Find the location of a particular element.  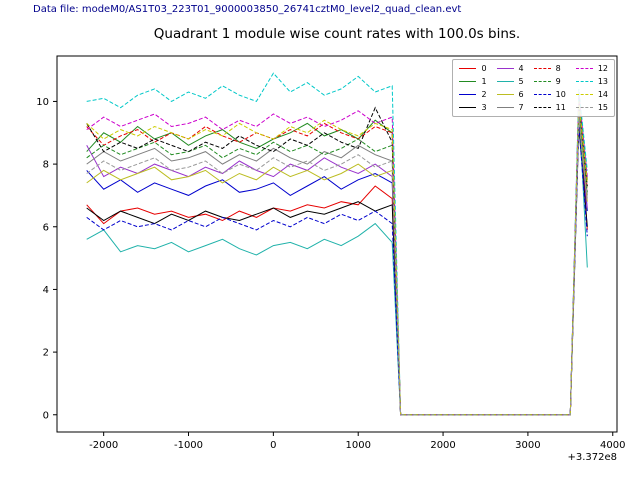

y-tick-label: 10 is located at coordinates (42, 102).